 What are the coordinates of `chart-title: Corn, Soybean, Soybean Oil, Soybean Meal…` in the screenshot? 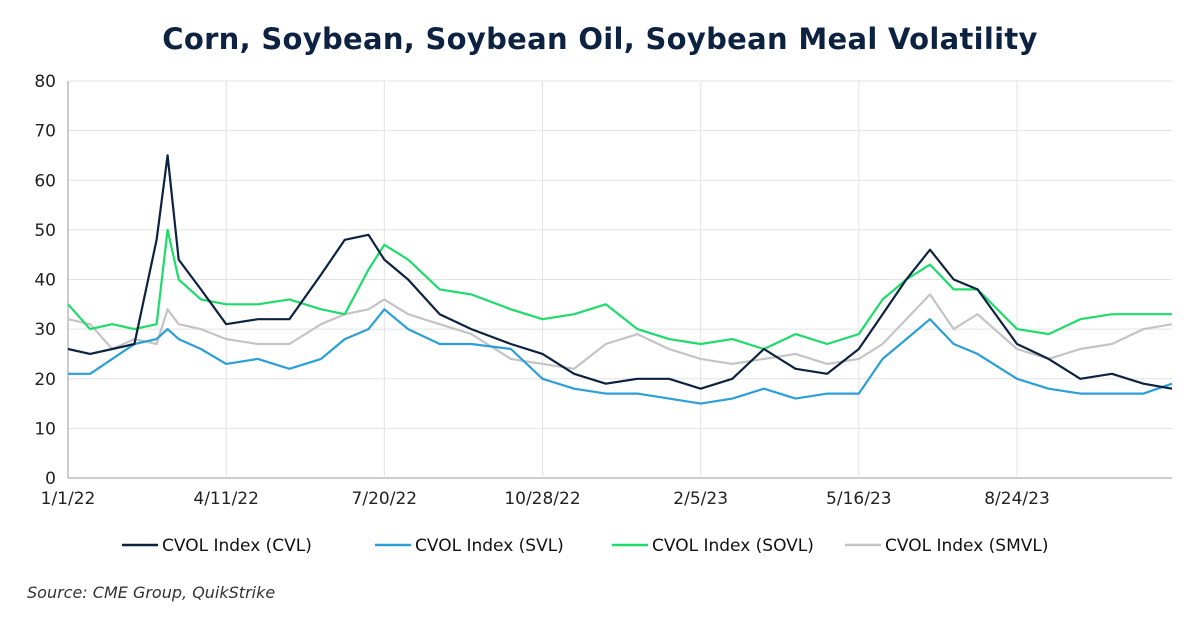 It's located at (600, 39).